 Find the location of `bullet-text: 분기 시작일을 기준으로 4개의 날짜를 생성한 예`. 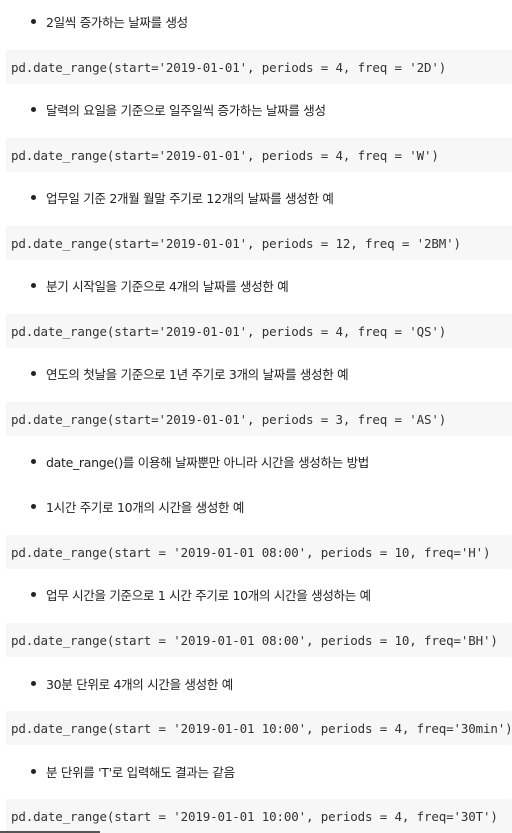

bullet-text: 분기 시작일을 기준으로 4개의 날짜를 생성한 예 is located at coordinates (167, 286).